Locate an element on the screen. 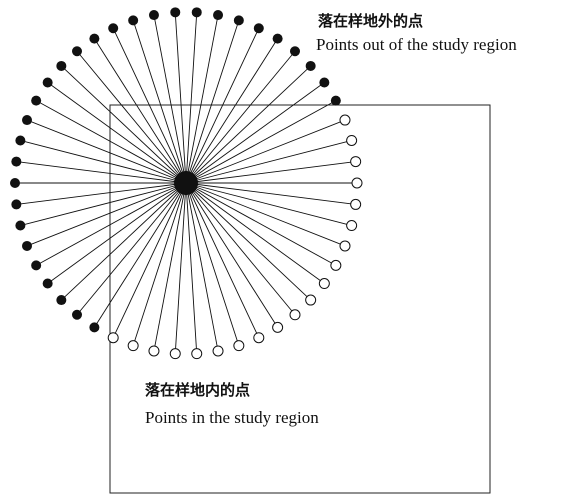 The width and height of the screenshot is (562, 496). center-point is located at coordinates (186, 183).